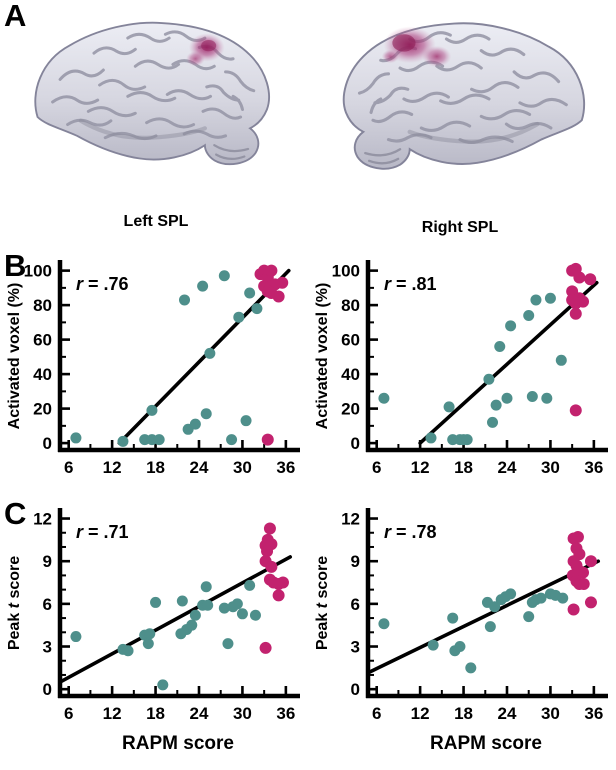 This screenshot has width=616, height=770. What do you see at coordinates (460, 227) in the screenshot?
I see `right-brain-caption: Right SPL` at bounding box center [460, 227].